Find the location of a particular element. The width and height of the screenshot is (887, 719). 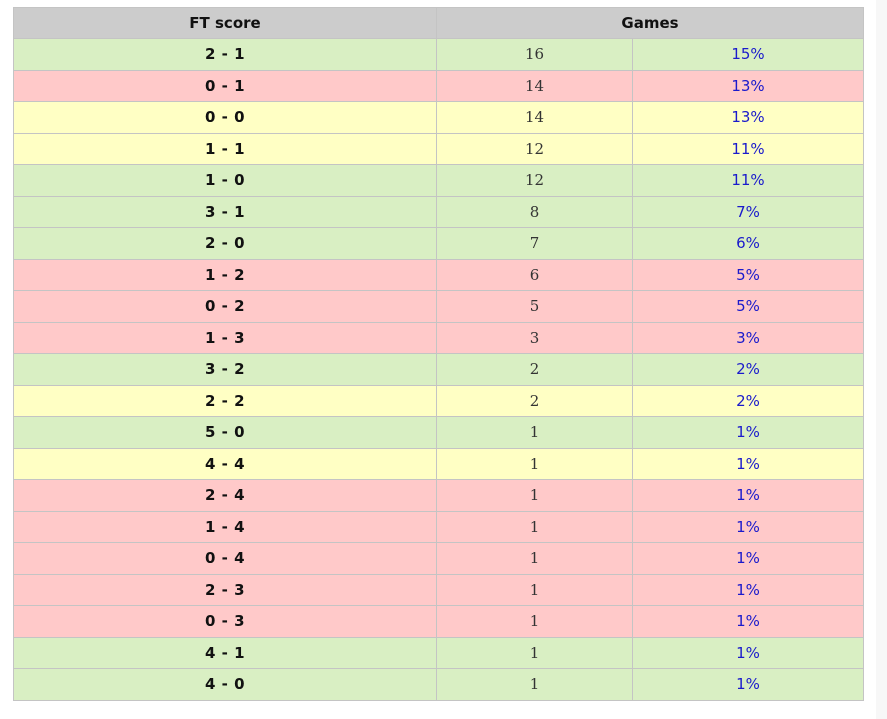

score-cell: 4 - 1 is located at coordinates (225, 652).